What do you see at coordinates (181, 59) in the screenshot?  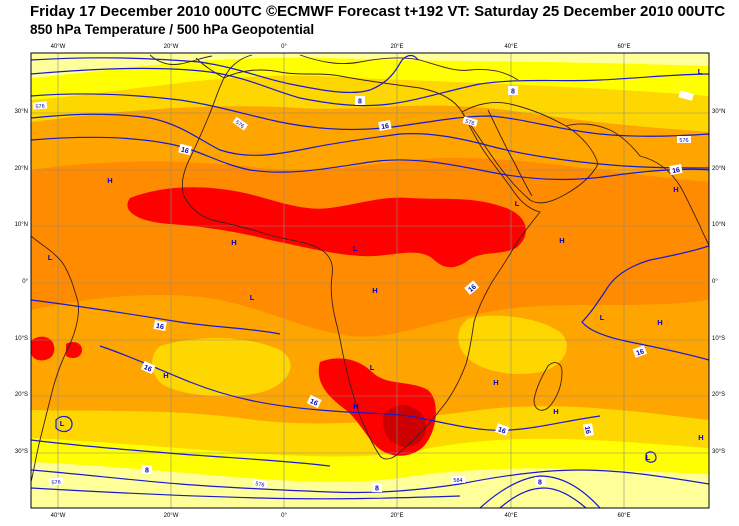 I see `europe-coastline` at bounding box center [181, 59].